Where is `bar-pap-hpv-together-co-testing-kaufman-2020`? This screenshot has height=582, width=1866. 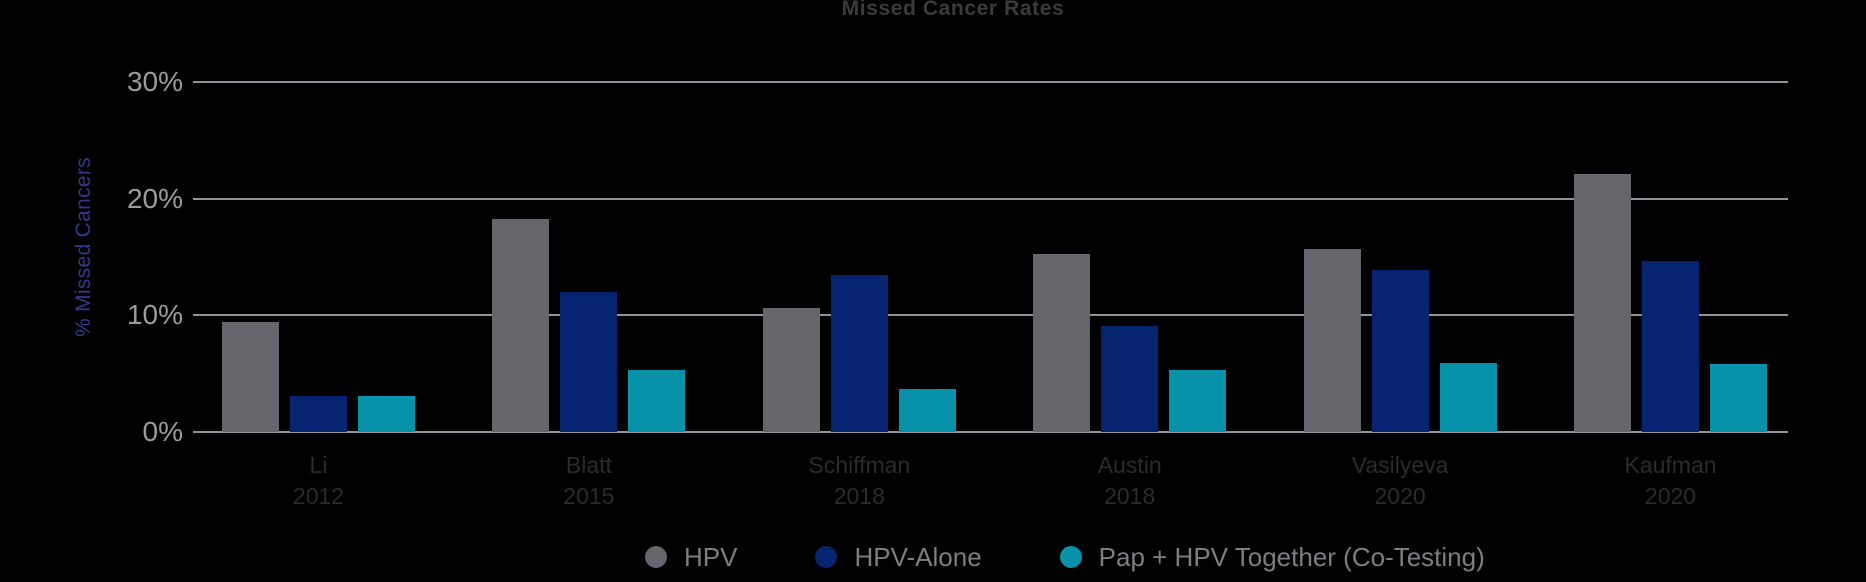 bar-pap-hpv-together-co-testing-kaufman-2020 is located at coordinates (1738, 398).